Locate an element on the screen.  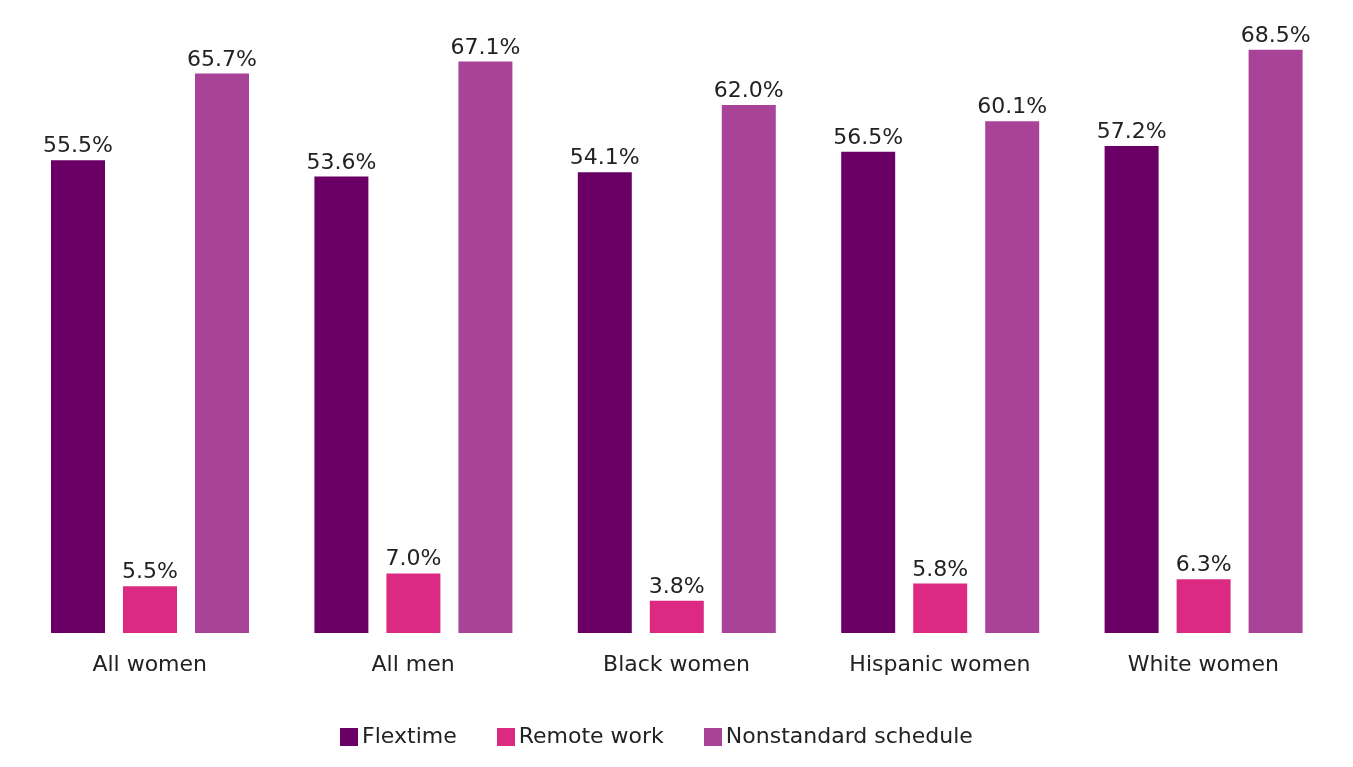
x-tick-label: White women is located at coordinates (1203, 663).